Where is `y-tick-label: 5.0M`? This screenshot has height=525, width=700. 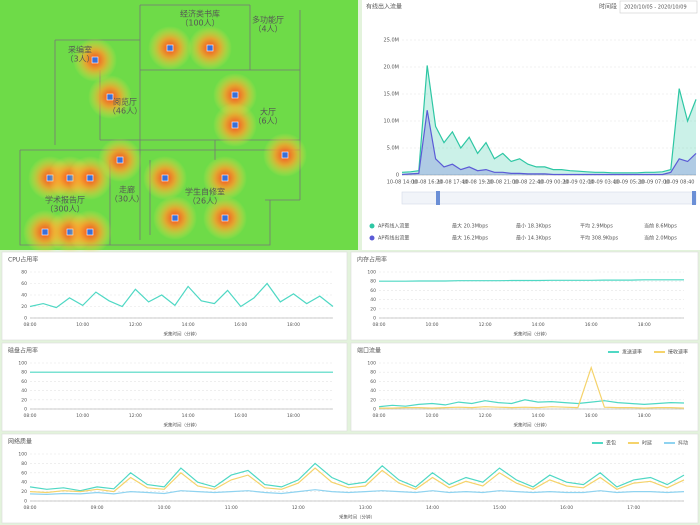
y-tick-label: 5.0M is located at coordinates (393, 149).